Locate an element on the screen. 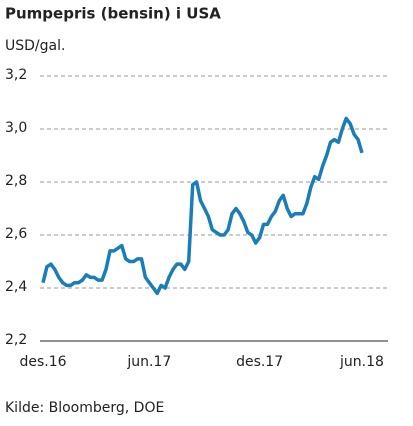  y-tick-label: 2,8 is located at coordinates (16, 181).